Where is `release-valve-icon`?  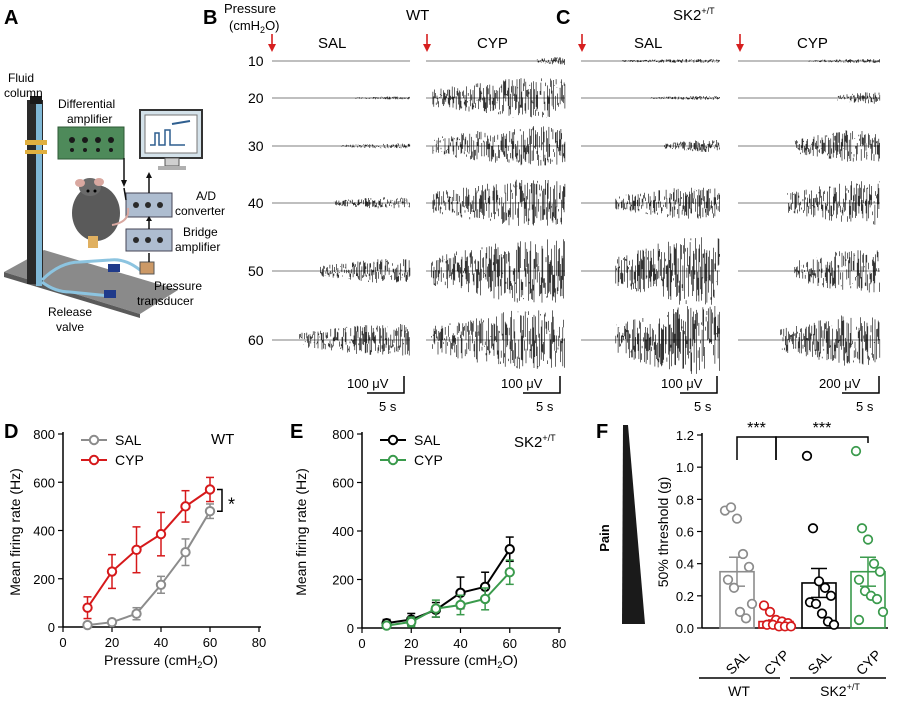 release-valve-icon is located at coordinates (110, 294).